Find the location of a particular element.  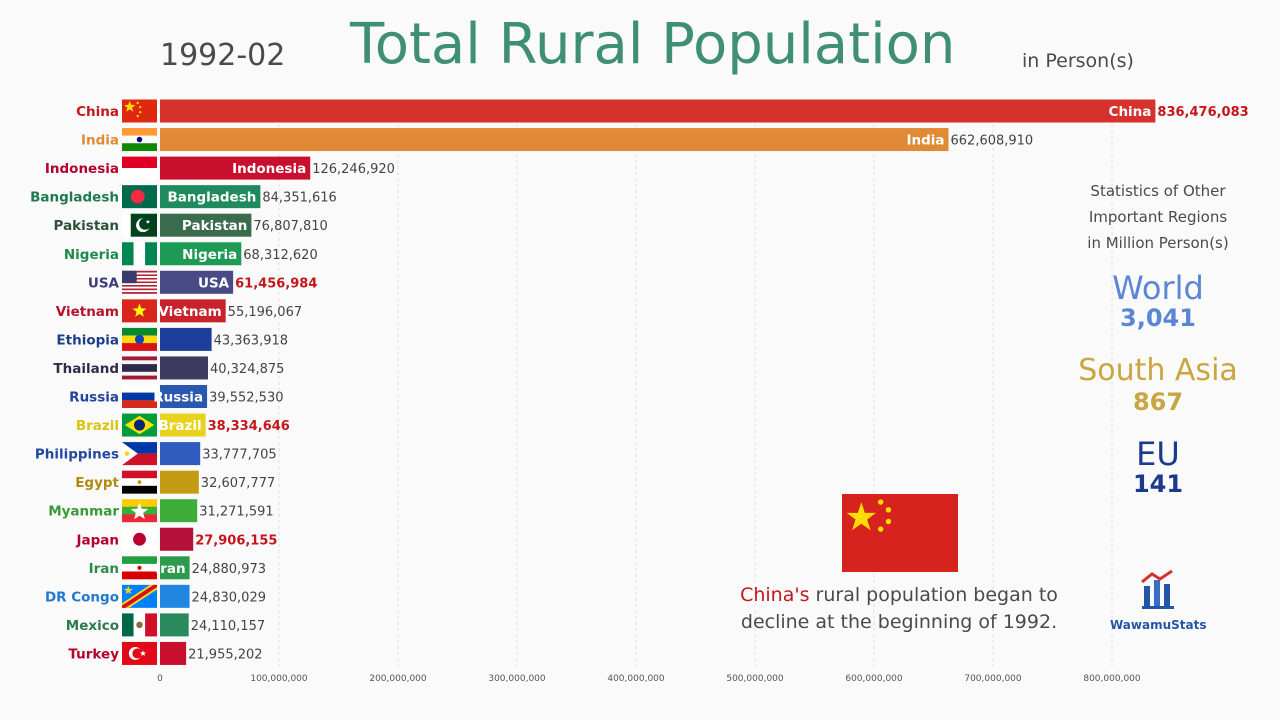

thailand-flag-icon is located at coordinates (139, 368).